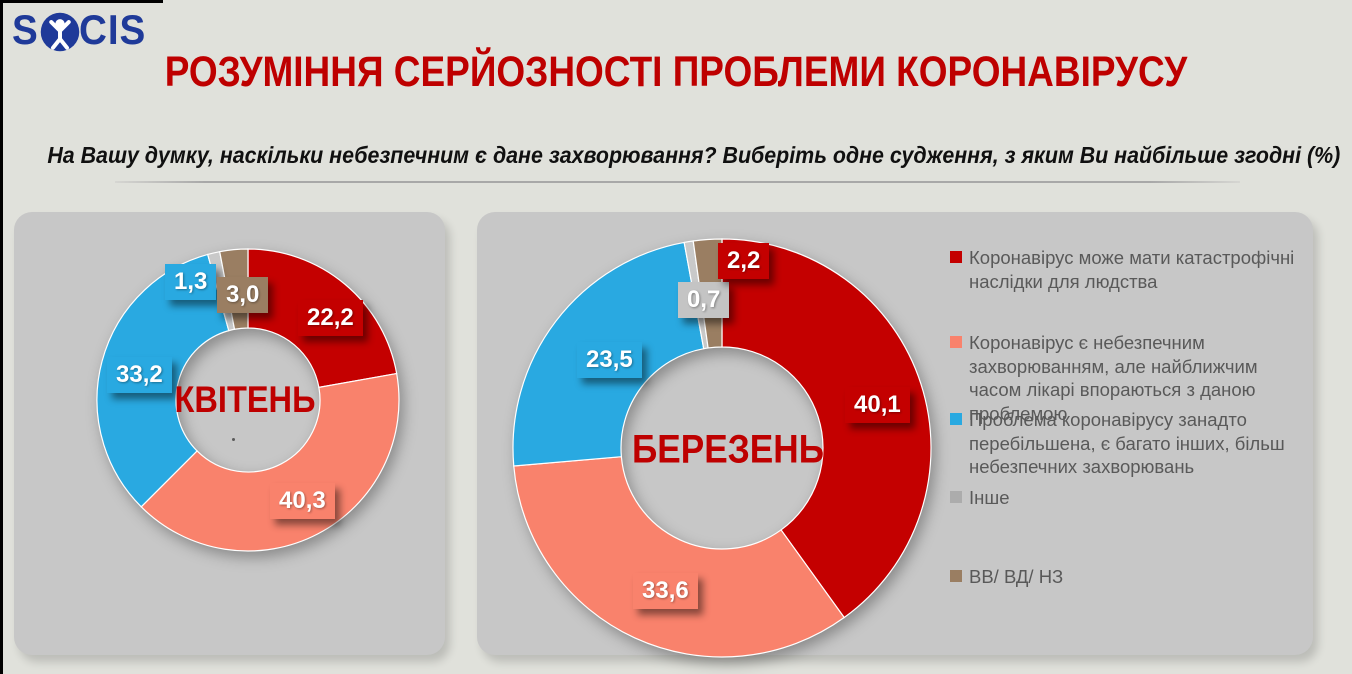 This screenshot has height=674, width=1352. I want to click on stray-dot, so click(233, 439).